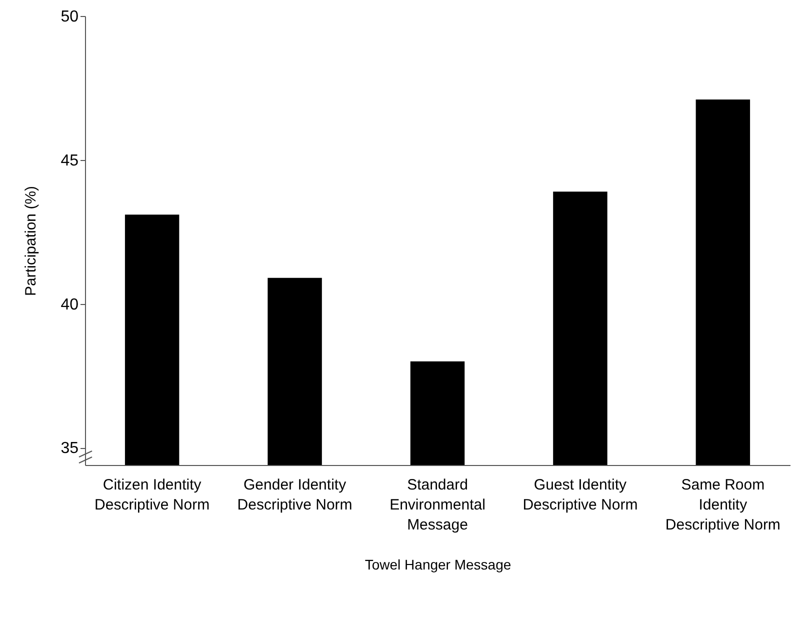 Image resolution: width=809 pixels, height=622 pixels. Describe the element at coordinates (438, 505) in the screenshot. I see `x-tick-label: Standard Environmental Message` at that location.